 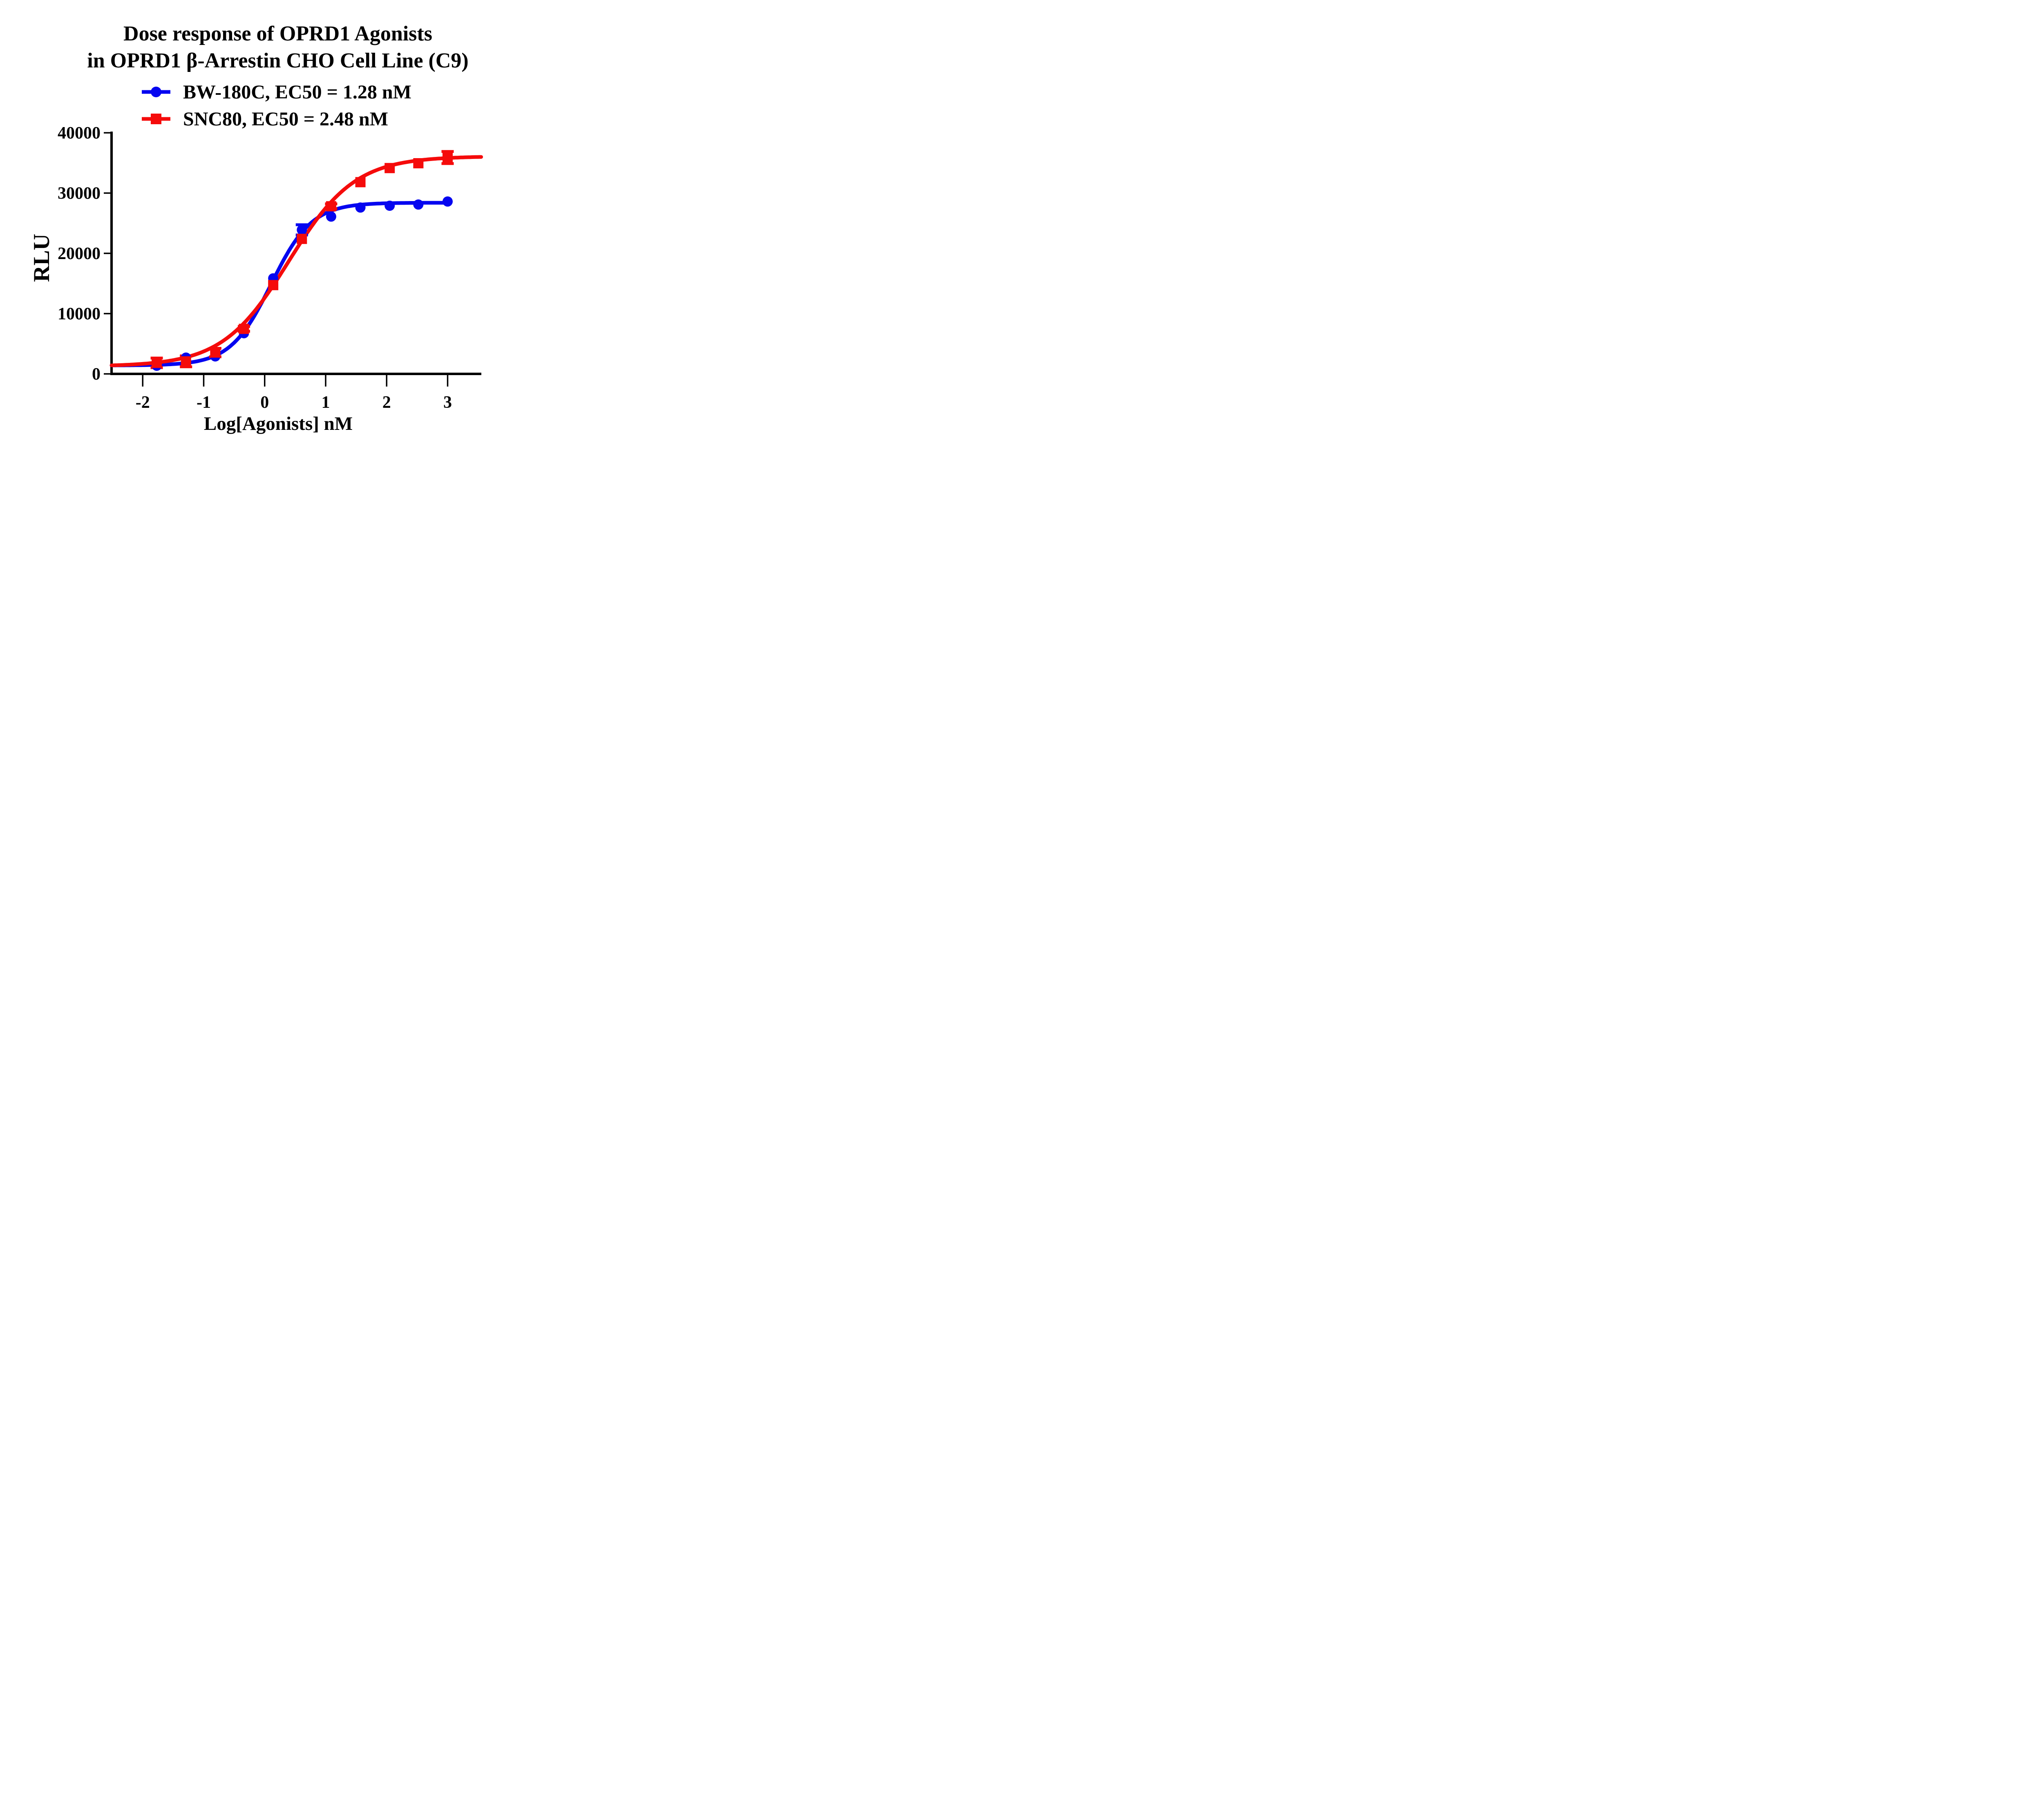 I want to click on legend-label: SNC80, EC50 = 2.48 nM, so click(x=286, y=119).